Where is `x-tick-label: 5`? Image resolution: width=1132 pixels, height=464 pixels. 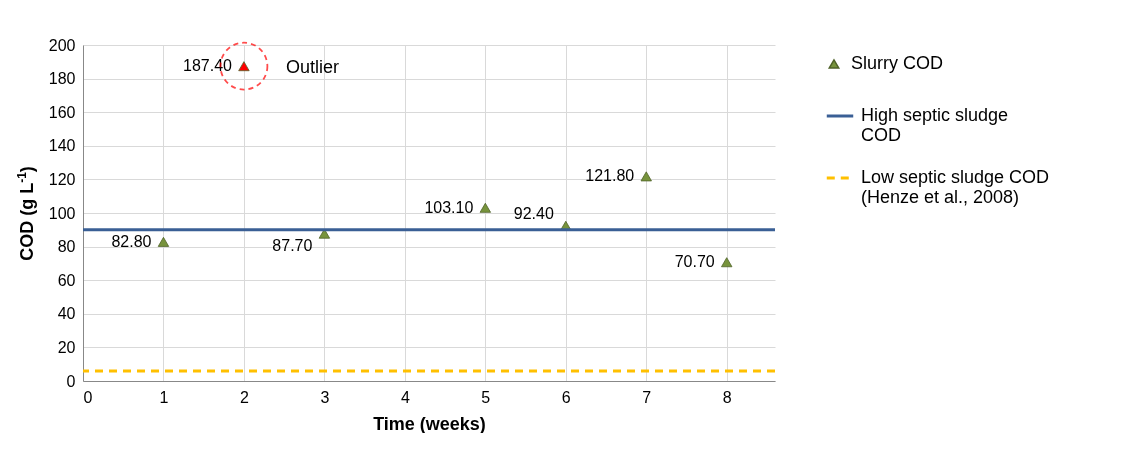 x-tick-label: 5 is located at coordinates (486, 397).